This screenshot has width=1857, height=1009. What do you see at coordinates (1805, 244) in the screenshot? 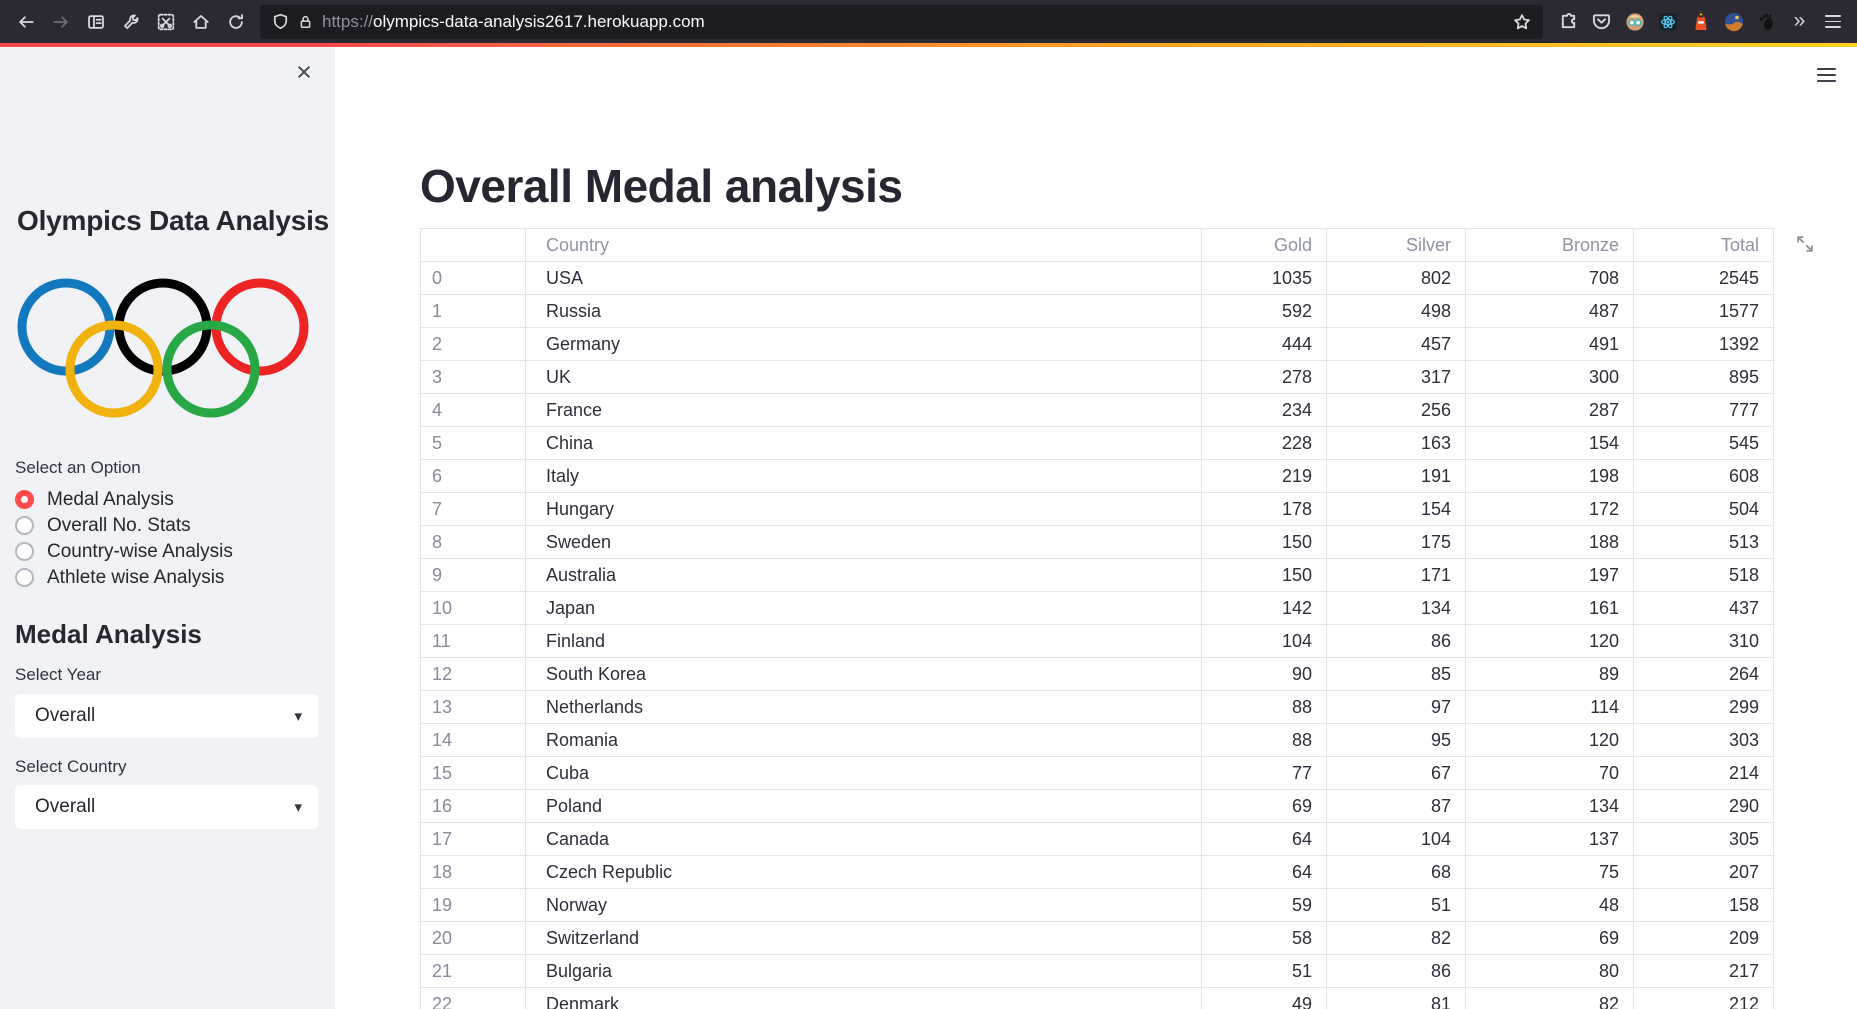
I see `fullscreen-expand-icon` at bounding box center [1805, 244].